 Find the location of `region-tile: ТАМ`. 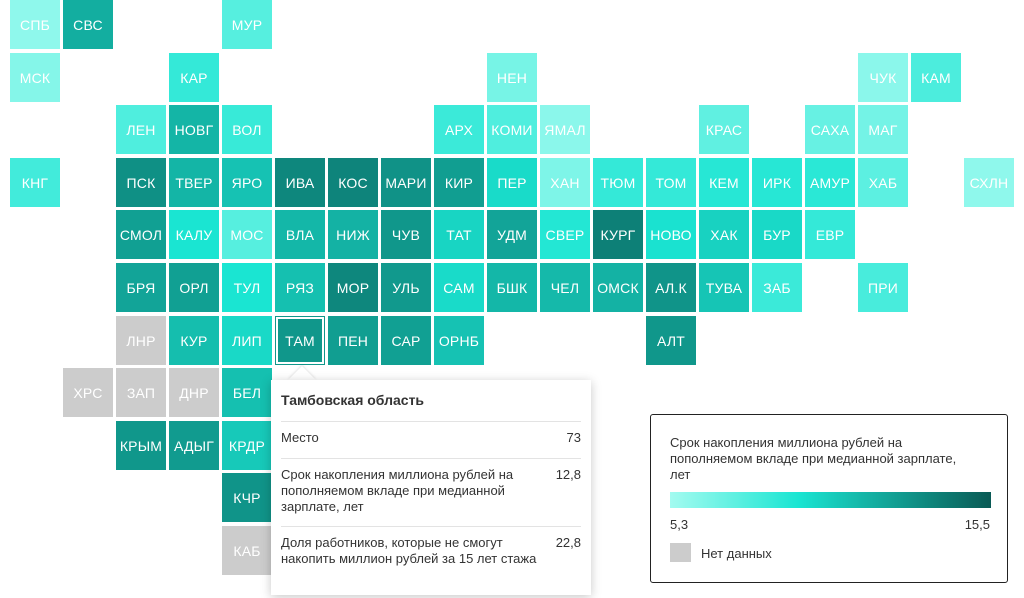

region-tile: ТАМ is located at coordinates (300, 340).